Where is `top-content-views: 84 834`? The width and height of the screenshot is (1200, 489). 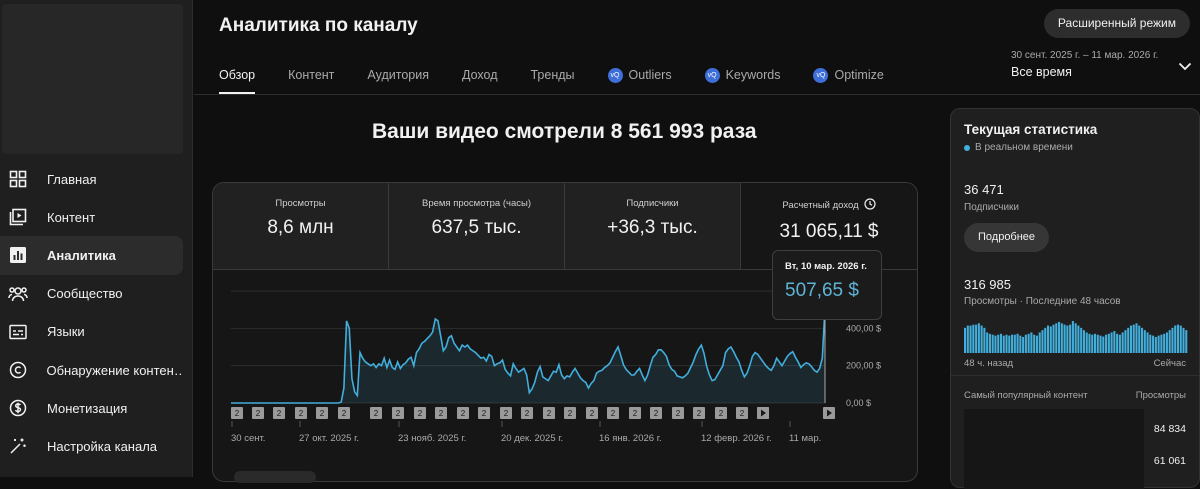 top-content-views: 84 834 is located at coordinates (1169, 429).